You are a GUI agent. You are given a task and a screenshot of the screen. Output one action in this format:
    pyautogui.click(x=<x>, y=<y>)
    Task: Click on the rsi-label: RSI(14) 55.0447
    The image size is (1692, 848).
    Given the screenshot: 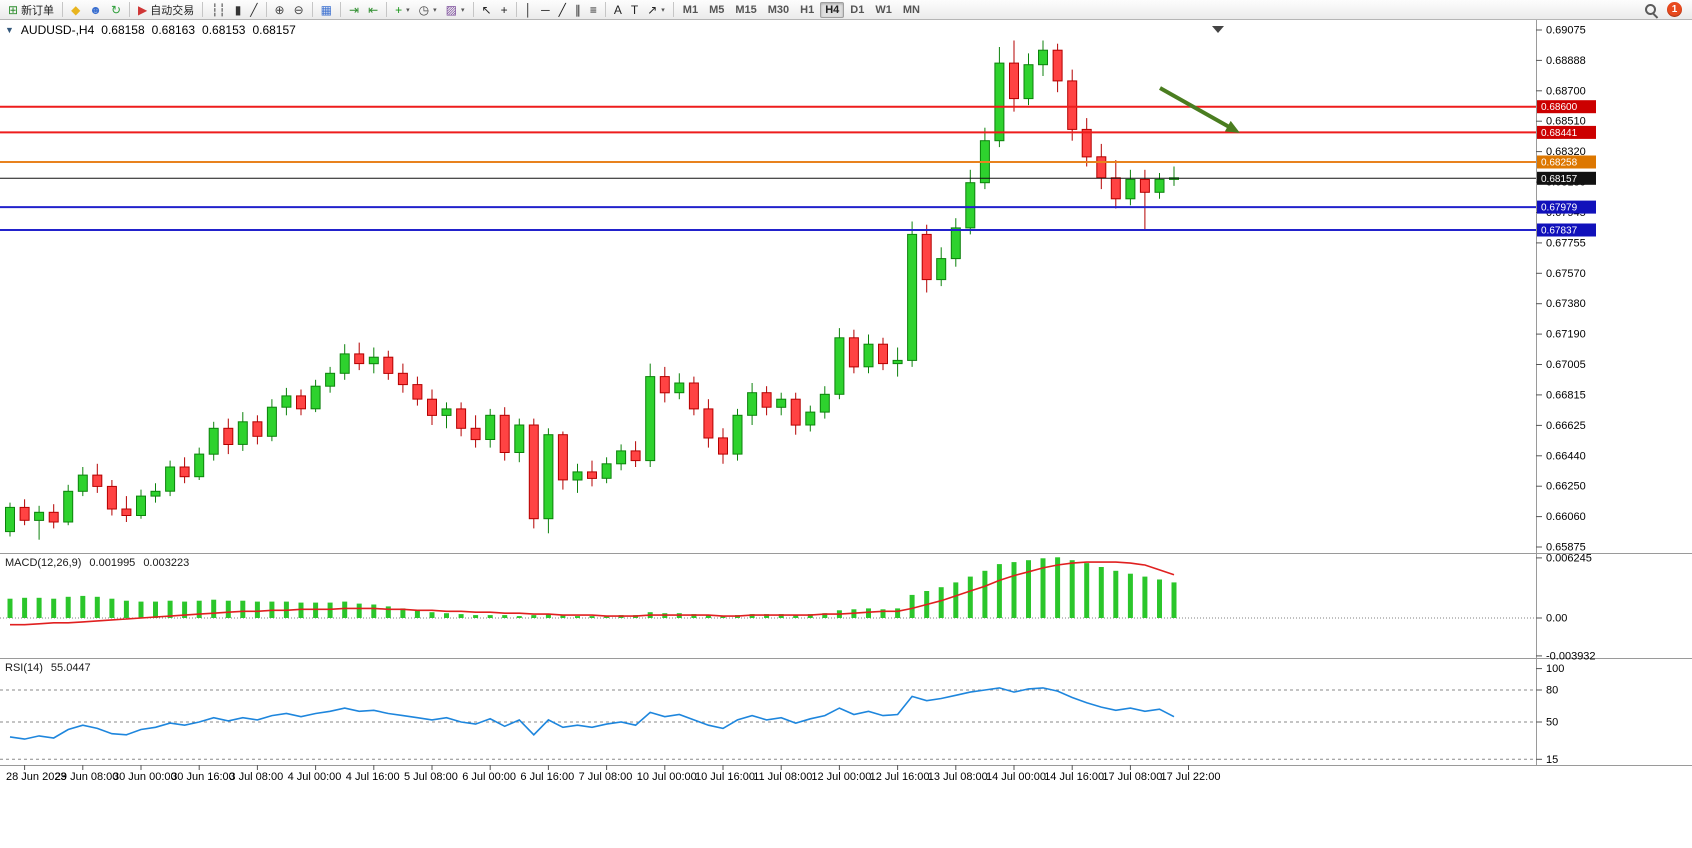 What is the action you would take?
    pyautogui.click(x=48, y=668)
    